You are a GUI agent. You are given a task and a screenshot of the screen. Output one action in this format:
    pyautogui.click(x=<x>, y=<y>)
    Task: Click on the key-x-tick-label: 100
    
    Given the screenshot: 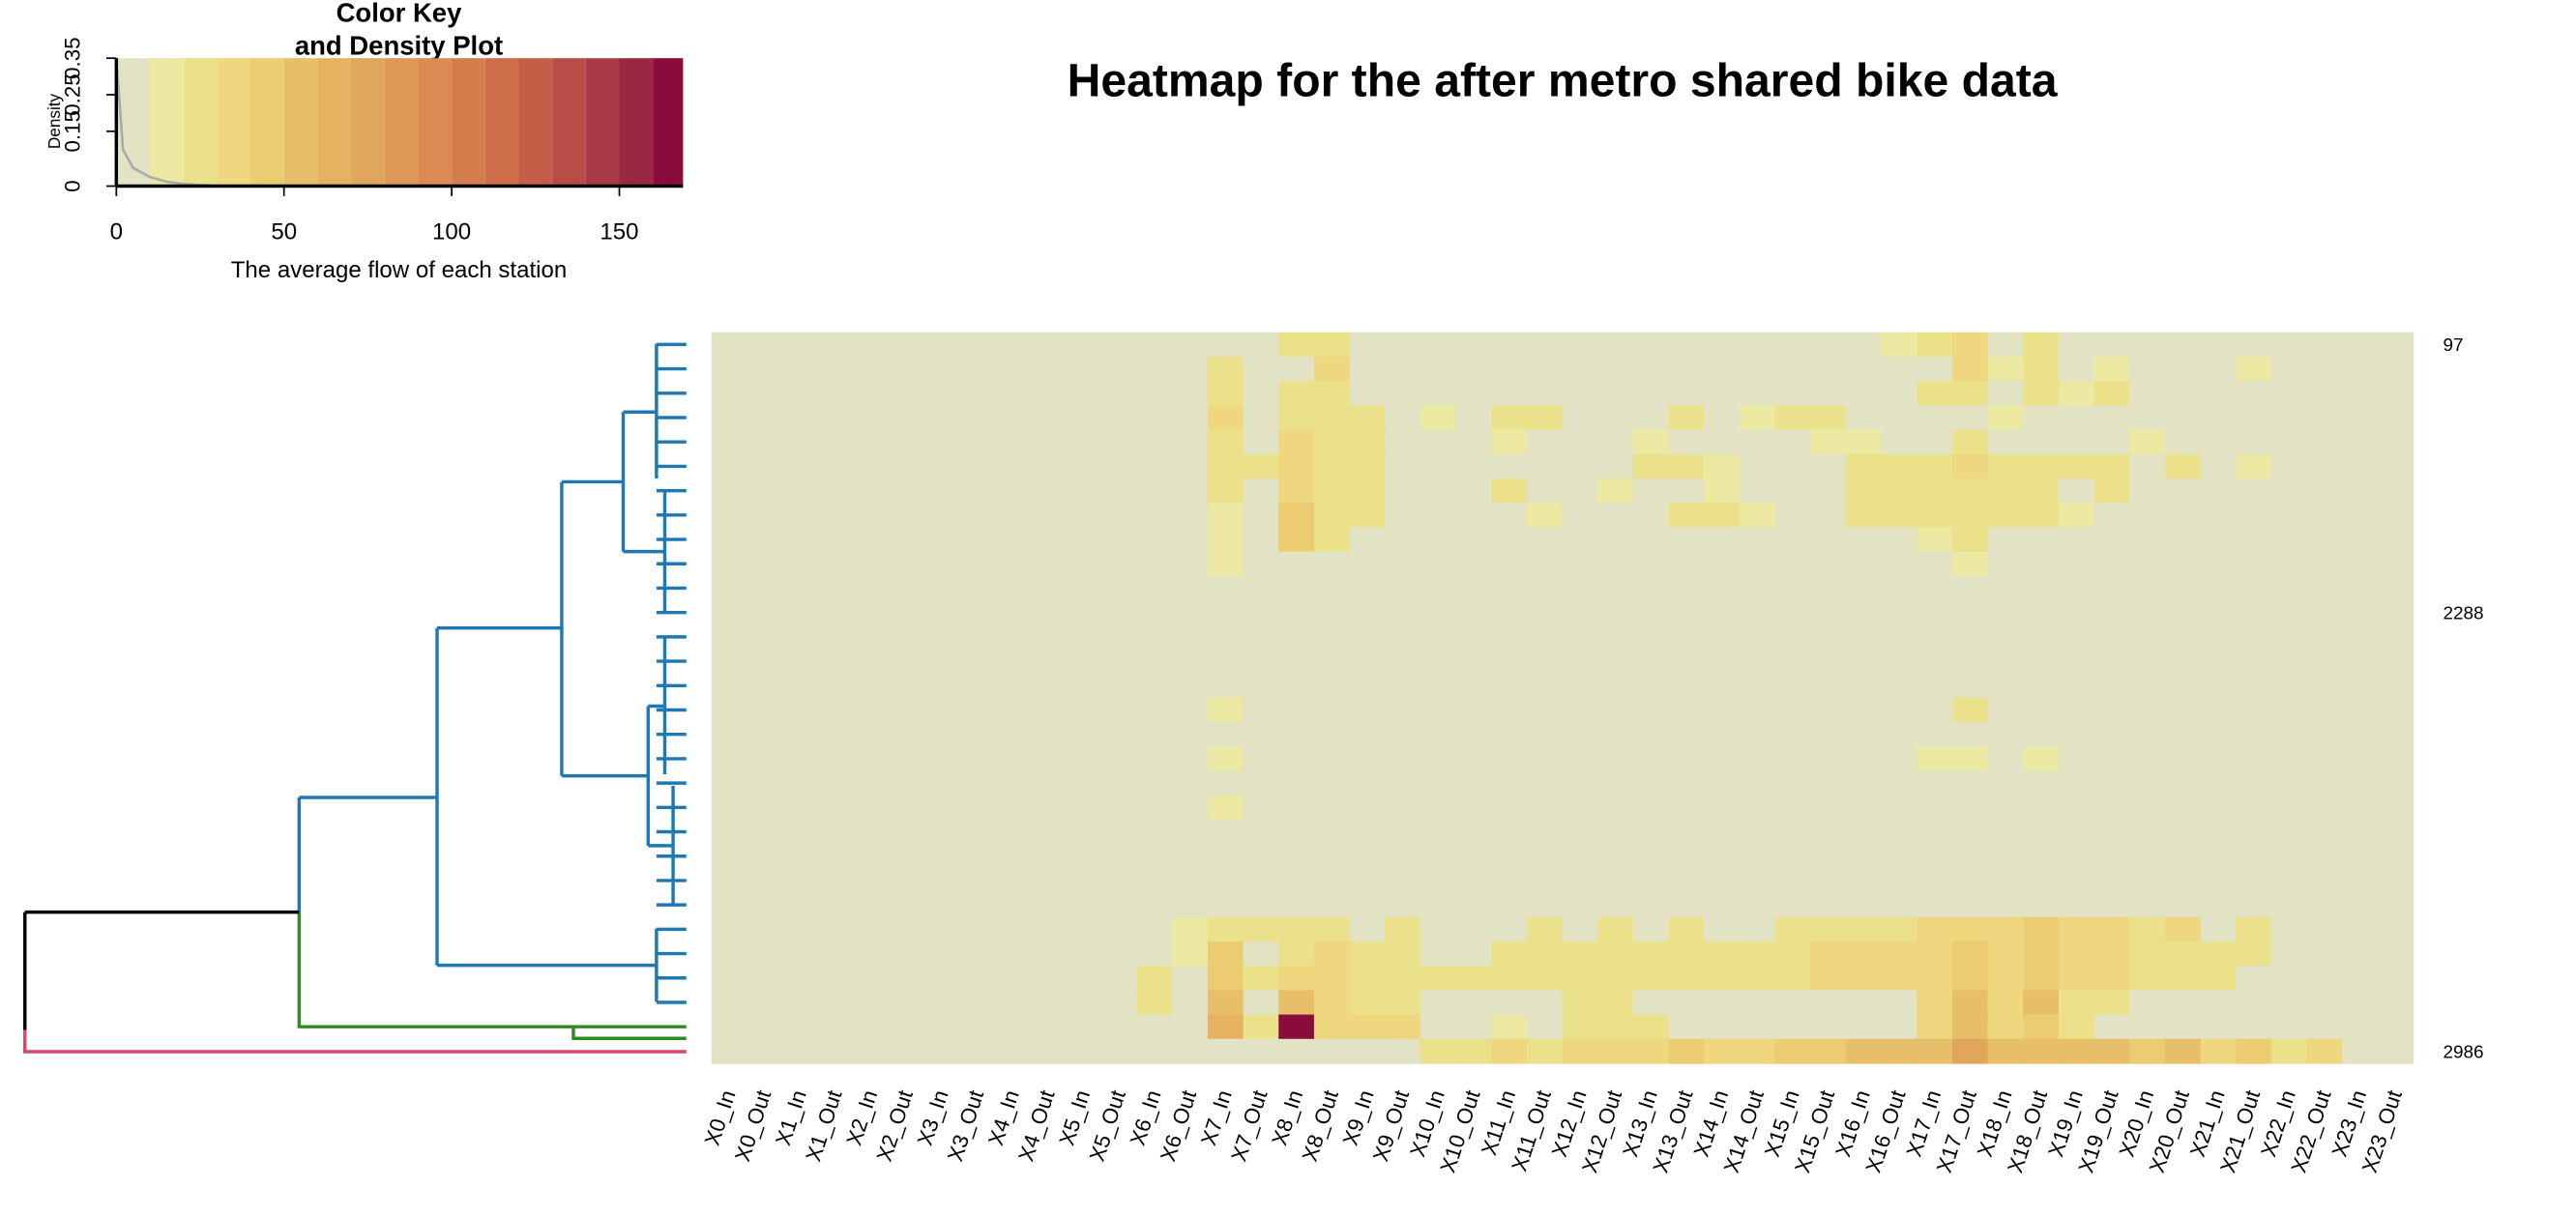 What is the action you would take?
    pyautogui.click(x=451, y=233)
    